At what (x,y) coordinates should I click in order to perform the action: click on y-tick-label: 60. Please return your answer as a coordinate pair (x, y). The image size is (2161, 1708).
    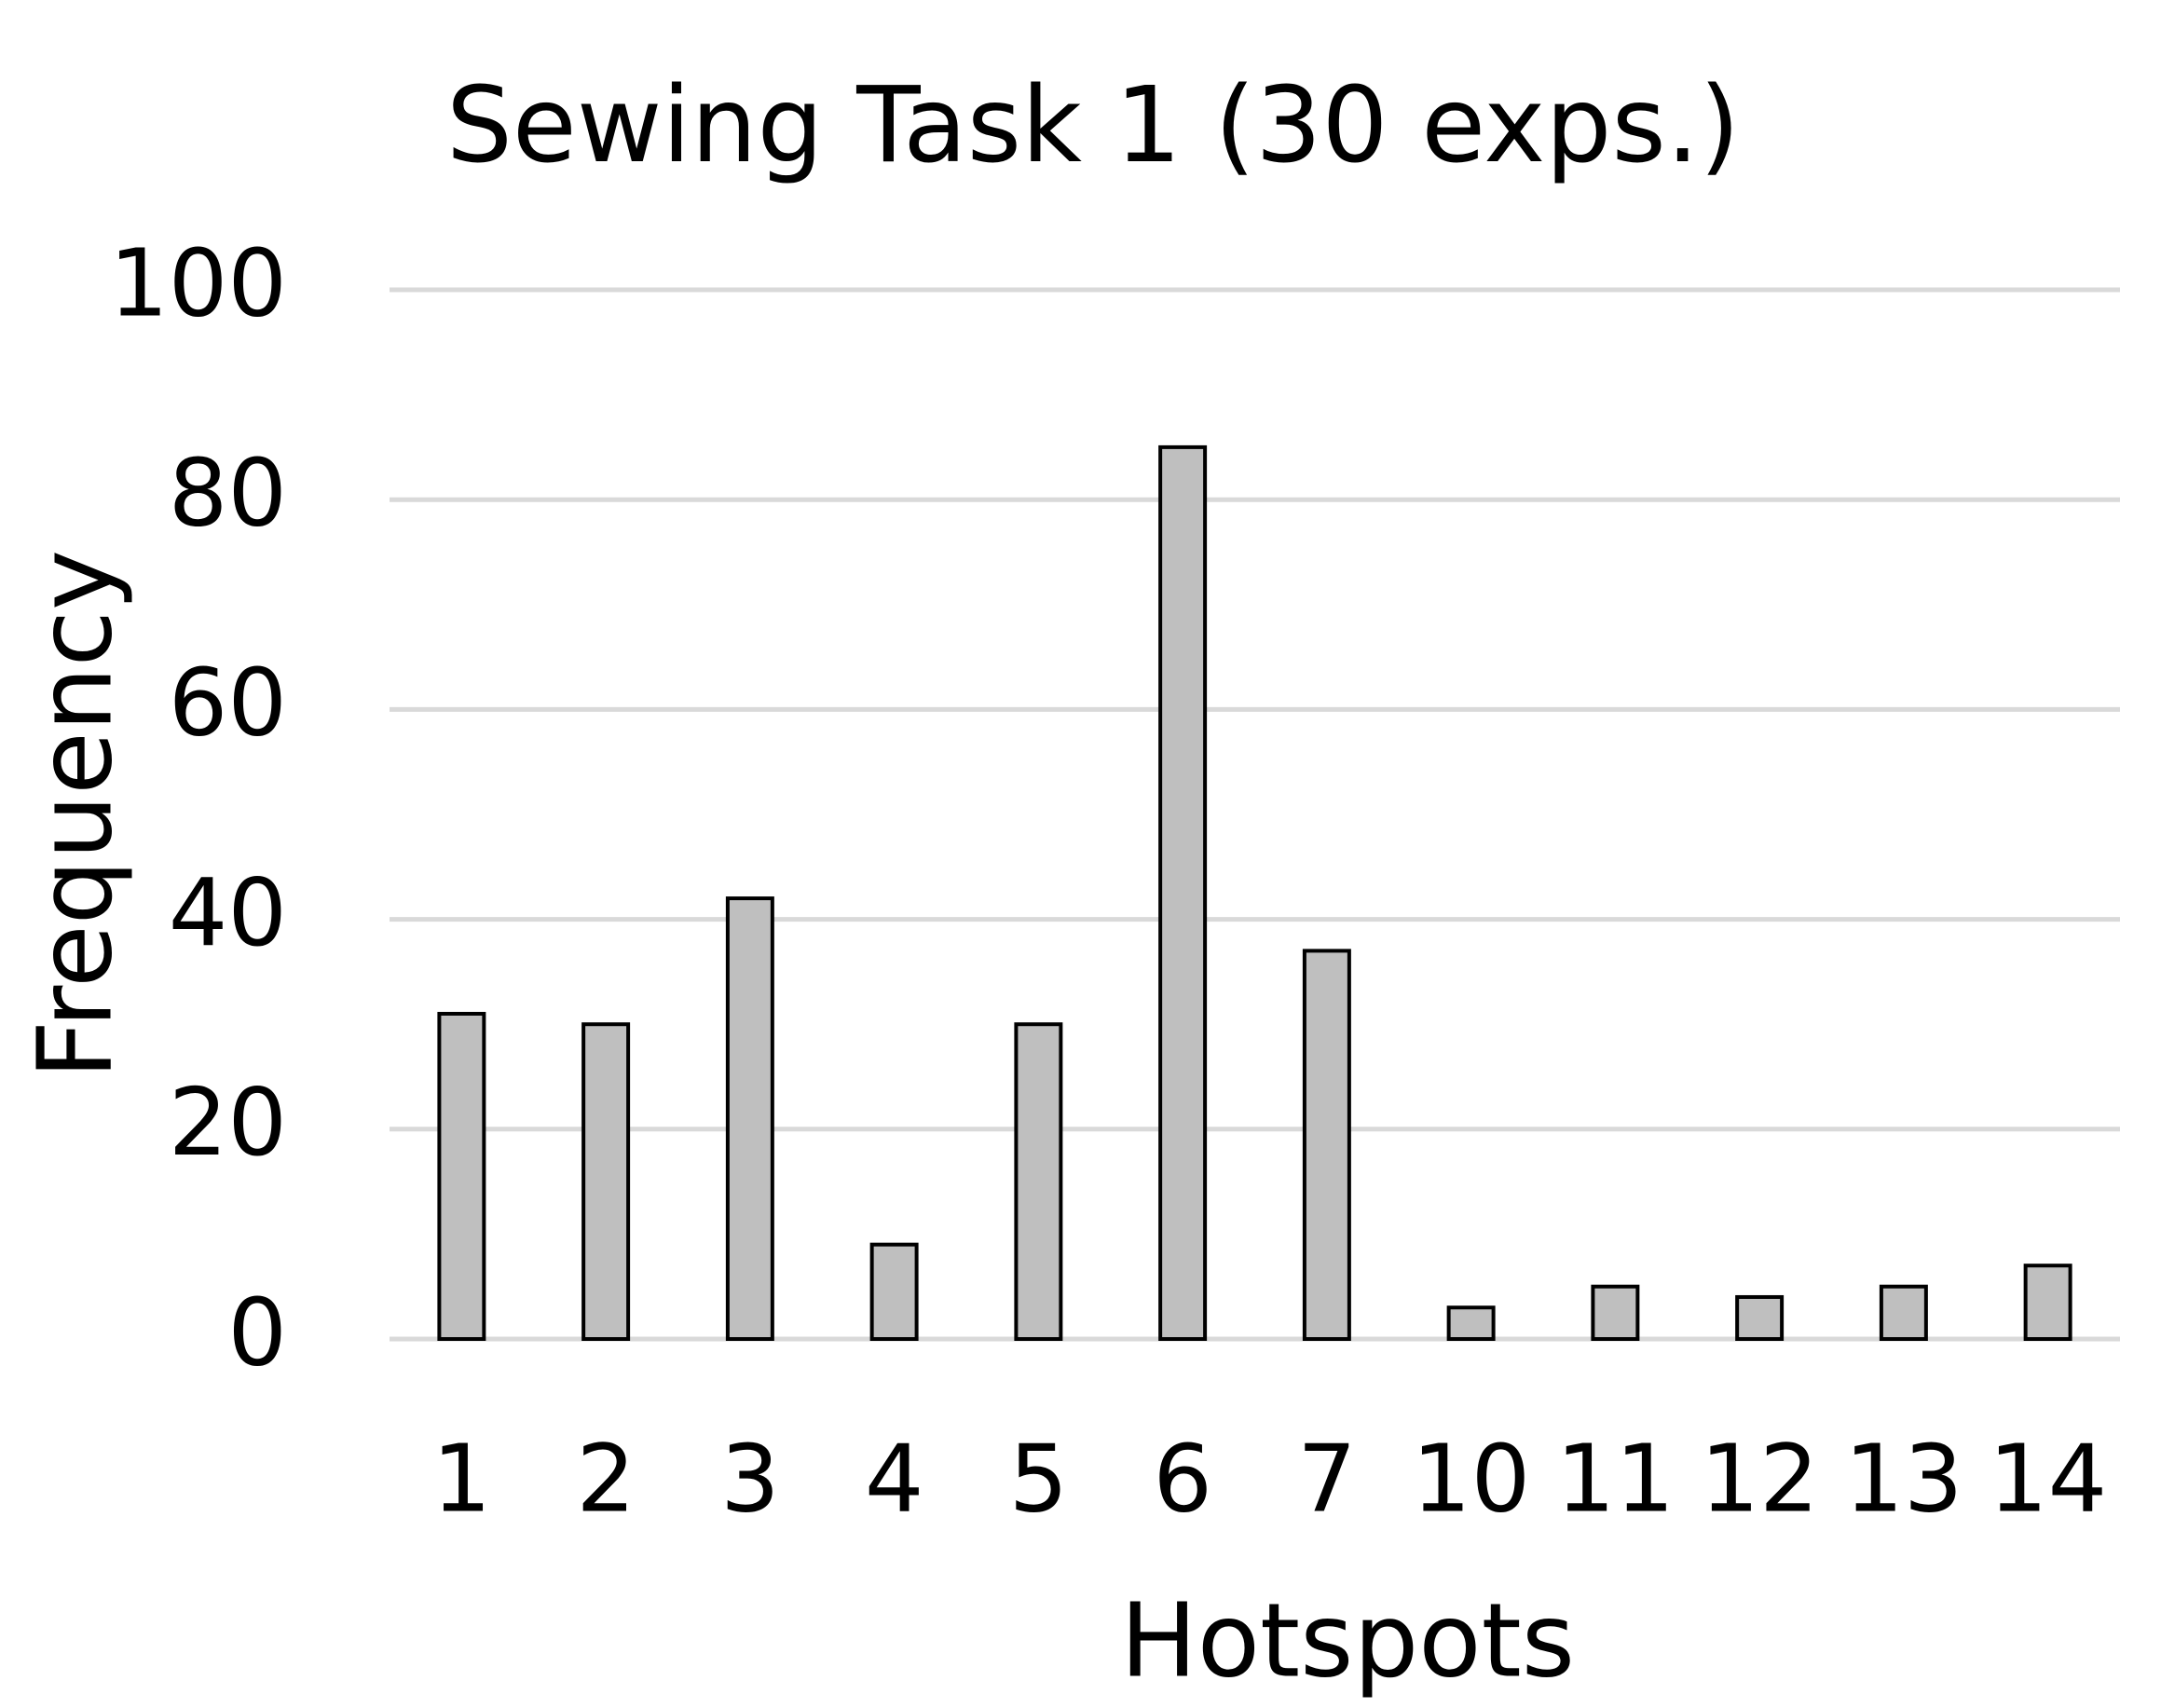
    Looking at the image, I should click on (228, 703).